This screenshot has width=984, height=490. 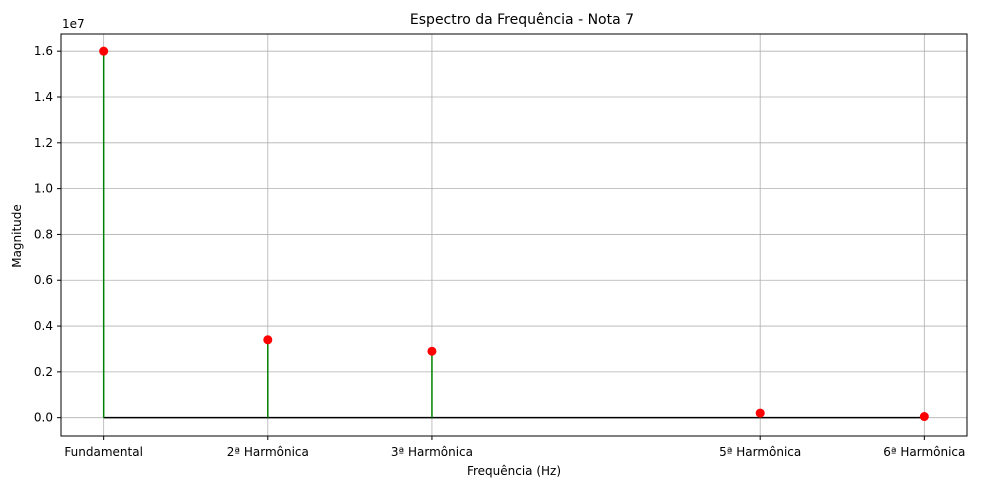 What do you see at coordinates (760, 452) in the screenshot?
I see `x-tick-label: 5ª Harmônica` at bounding box center [760, 452].